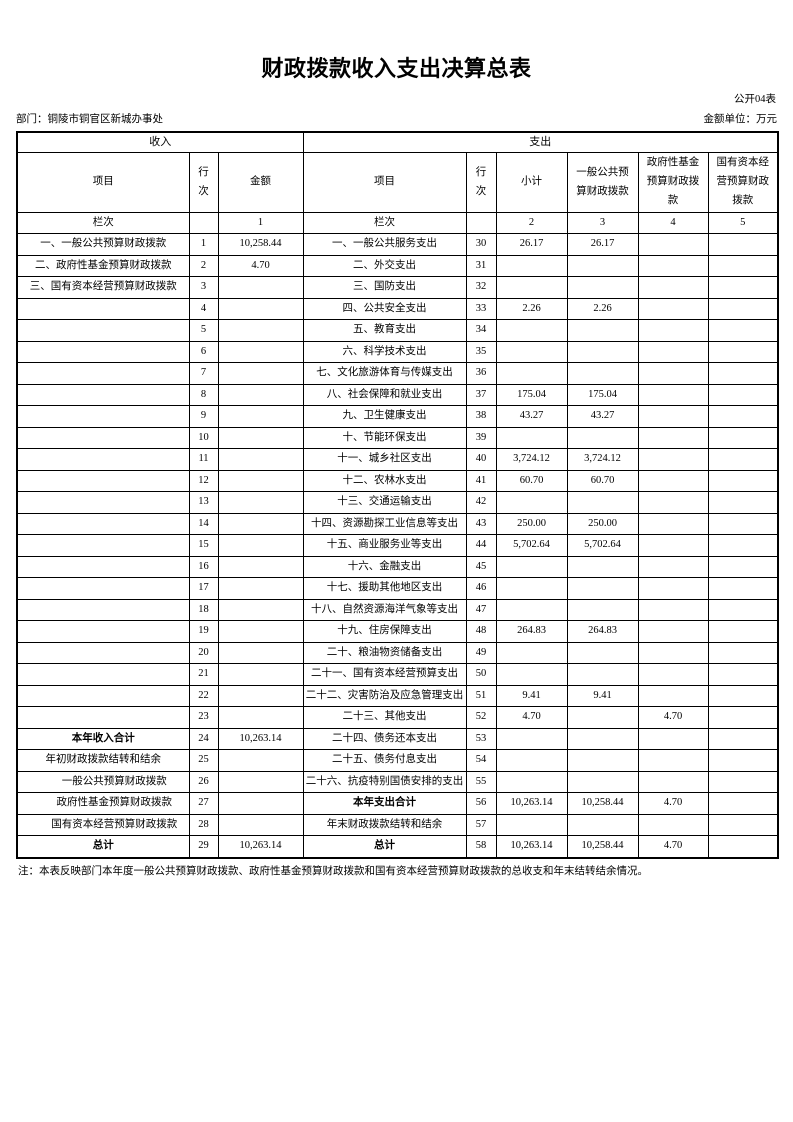 This screenshot has width=793, height=1122. Describe the element at coordinates (481, 308) in the screenshot. I see `expense-rowno-cell: 33` at that location.